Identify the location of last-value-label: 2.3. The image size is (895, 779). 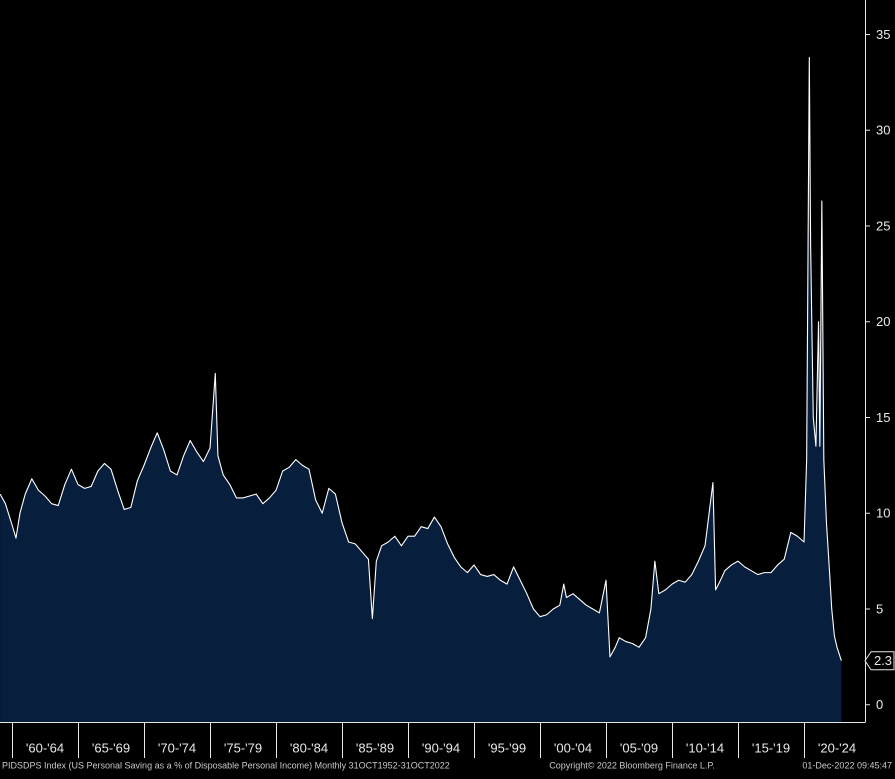
(883, 660).